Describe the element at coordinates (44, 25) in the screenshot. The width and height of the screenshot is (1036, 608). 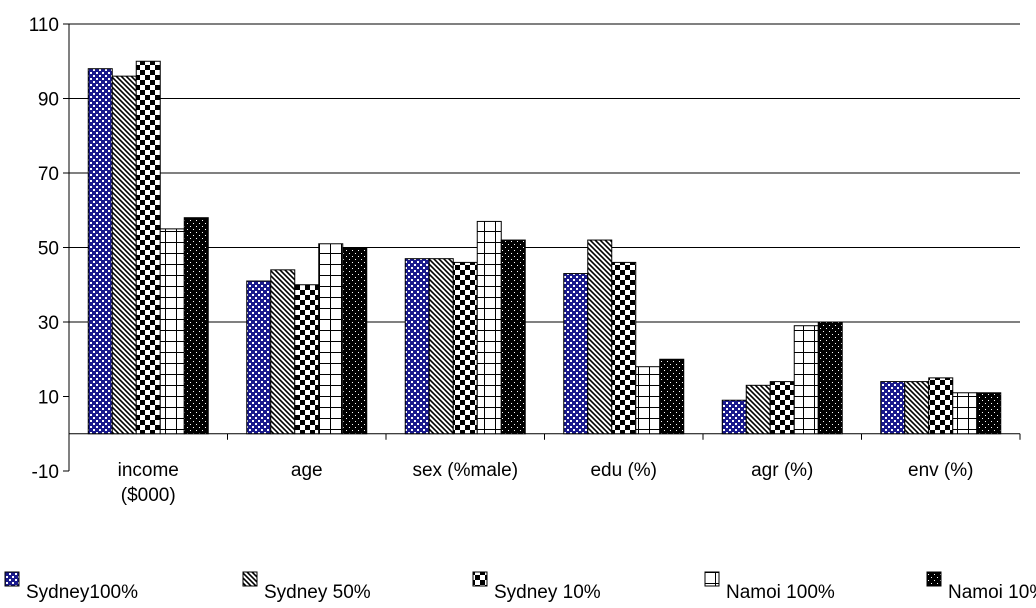
I see `y-tick-label: 110` at that location.